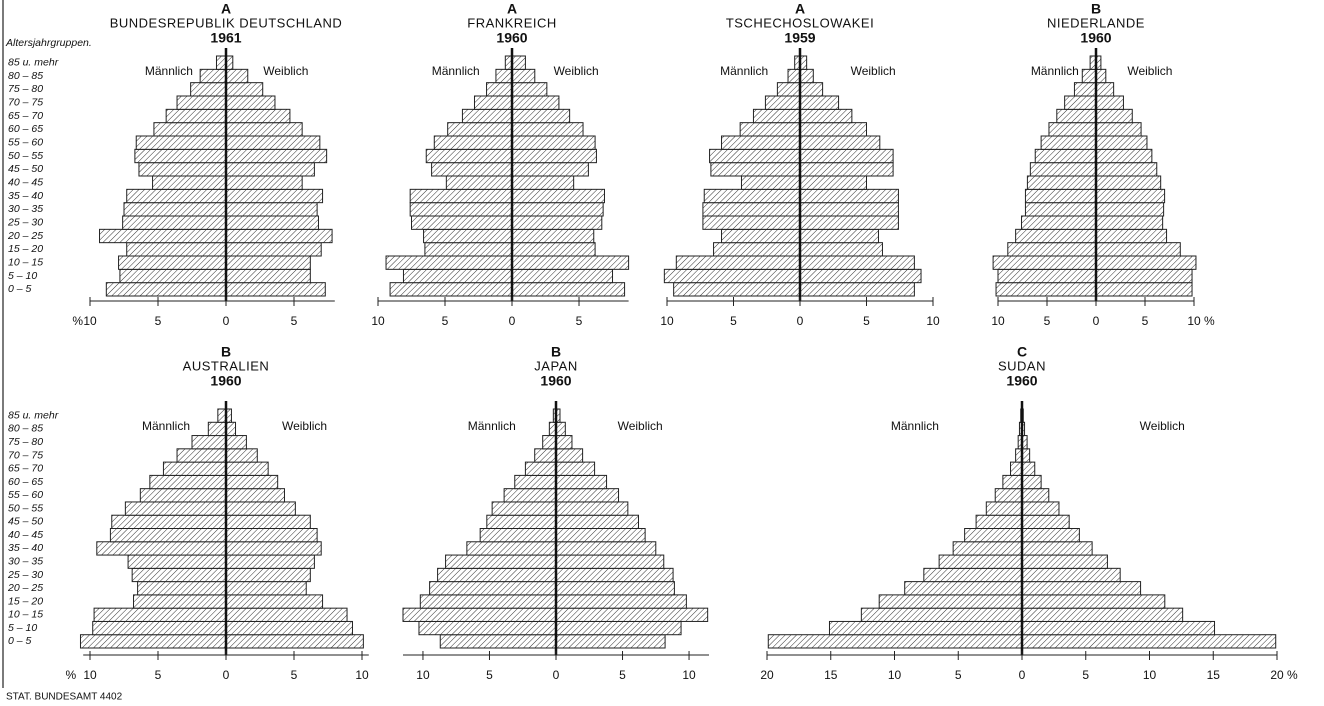 The image size is (1324, 706). Describe the element at coordinates (25, 469) in the screenshot. I see `age-group-label: 65 – 70` at that location.